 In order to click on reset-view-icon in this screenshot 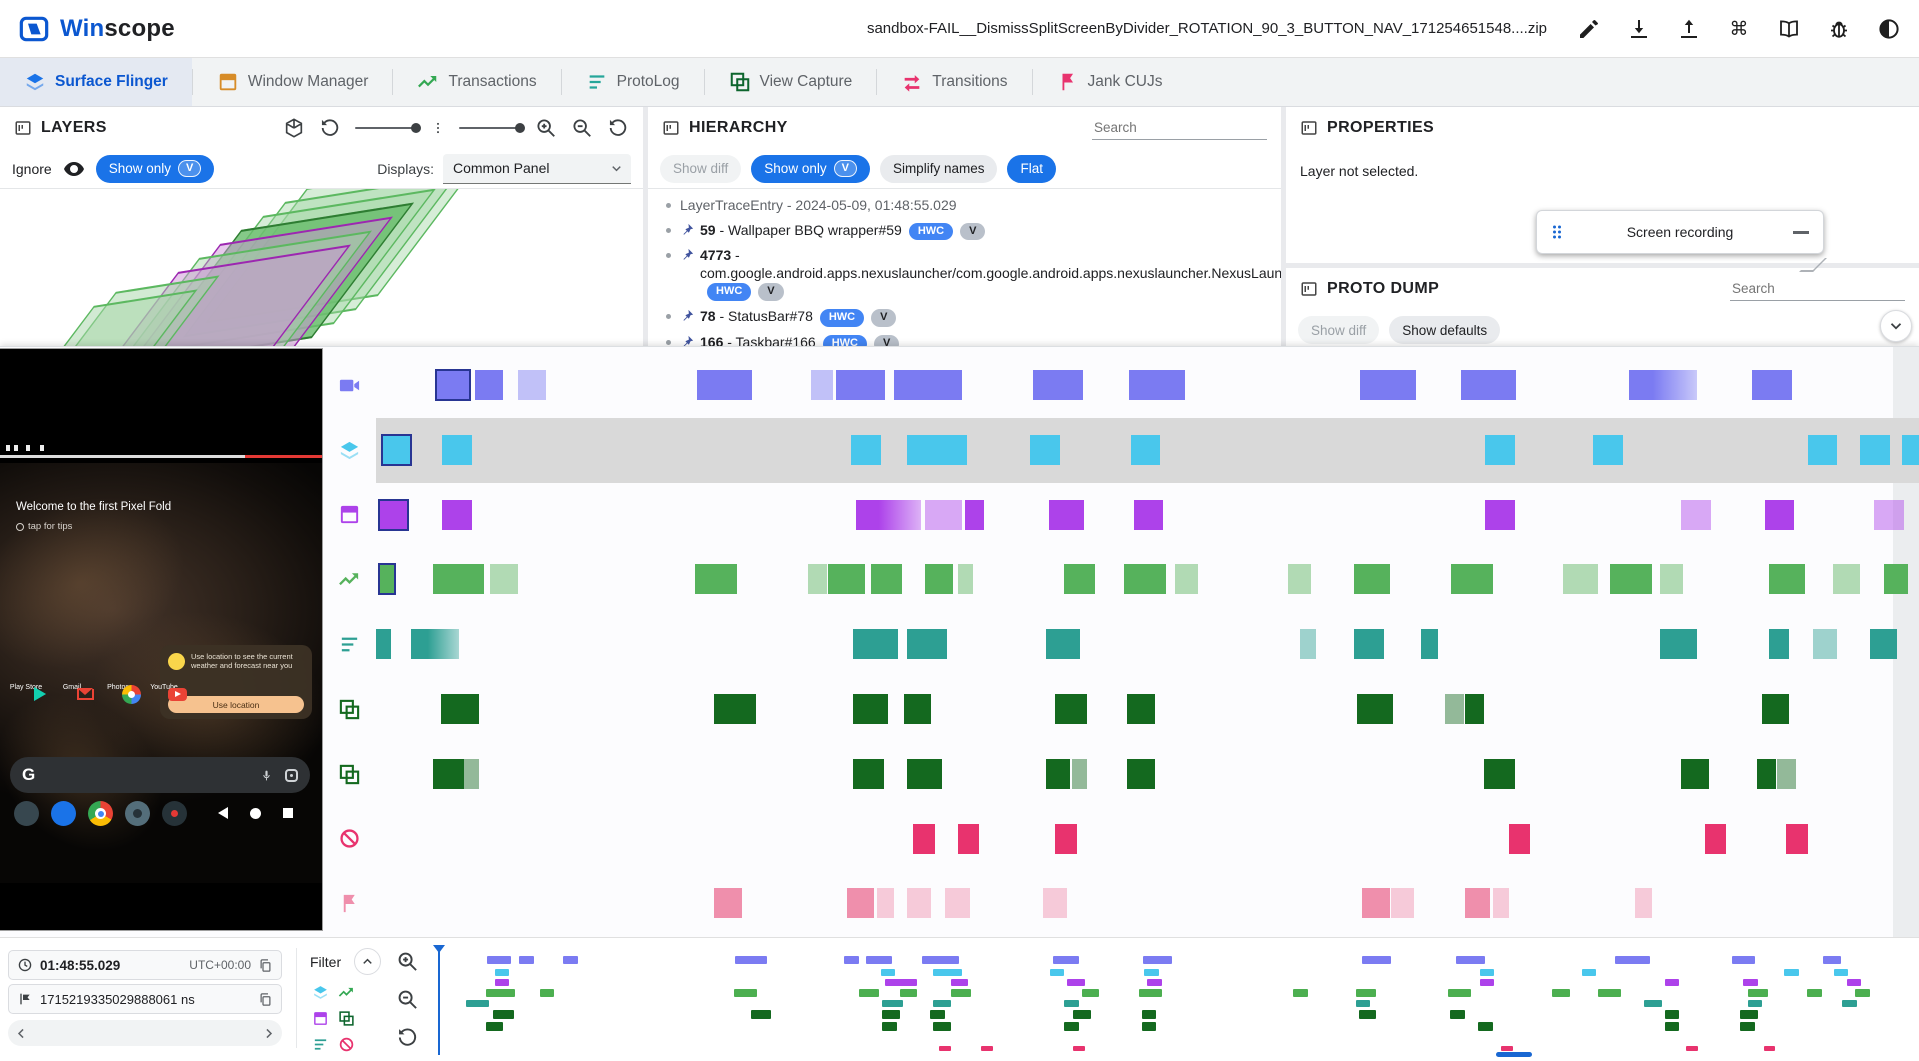, I will do `click(618, 128)`.